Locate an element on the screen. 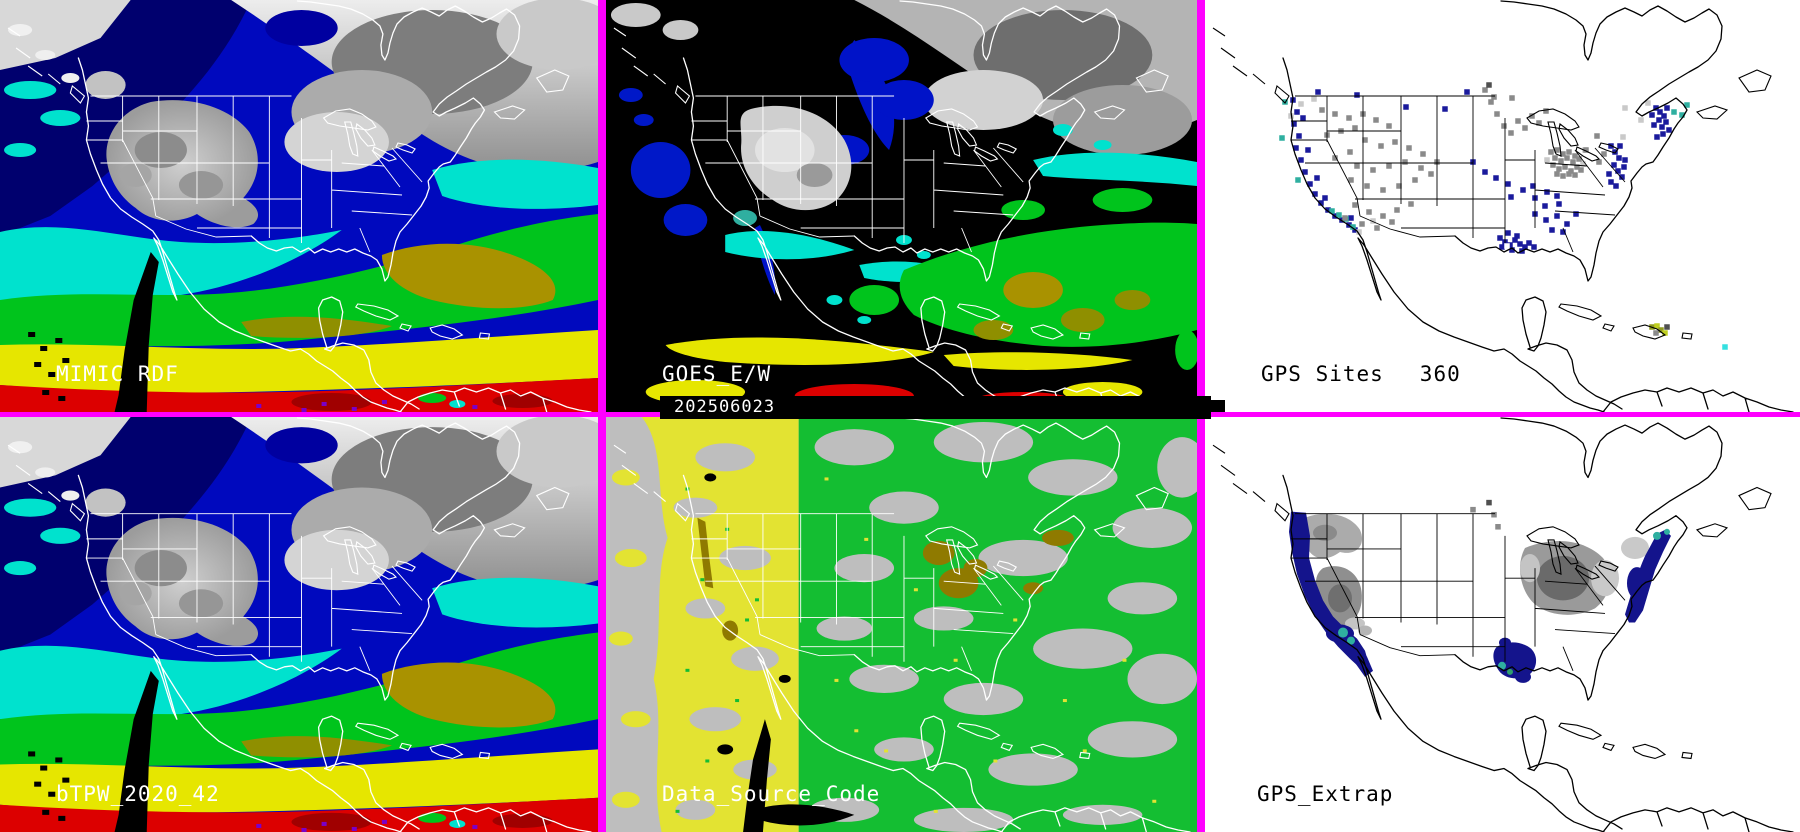 This screenshot has height=832, width=1800. timestamp-strip: 202506023 is located at coordinates (935, 407).